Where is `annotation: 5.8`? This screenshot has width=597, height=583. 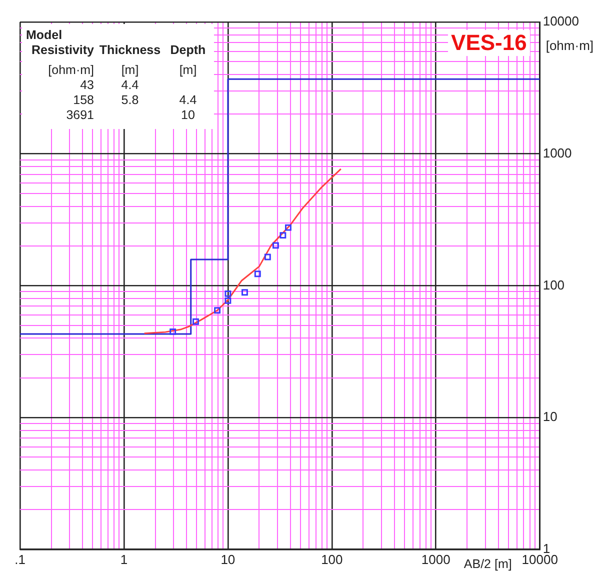 annotation: 5.8 is located at coordinates (130, 100).